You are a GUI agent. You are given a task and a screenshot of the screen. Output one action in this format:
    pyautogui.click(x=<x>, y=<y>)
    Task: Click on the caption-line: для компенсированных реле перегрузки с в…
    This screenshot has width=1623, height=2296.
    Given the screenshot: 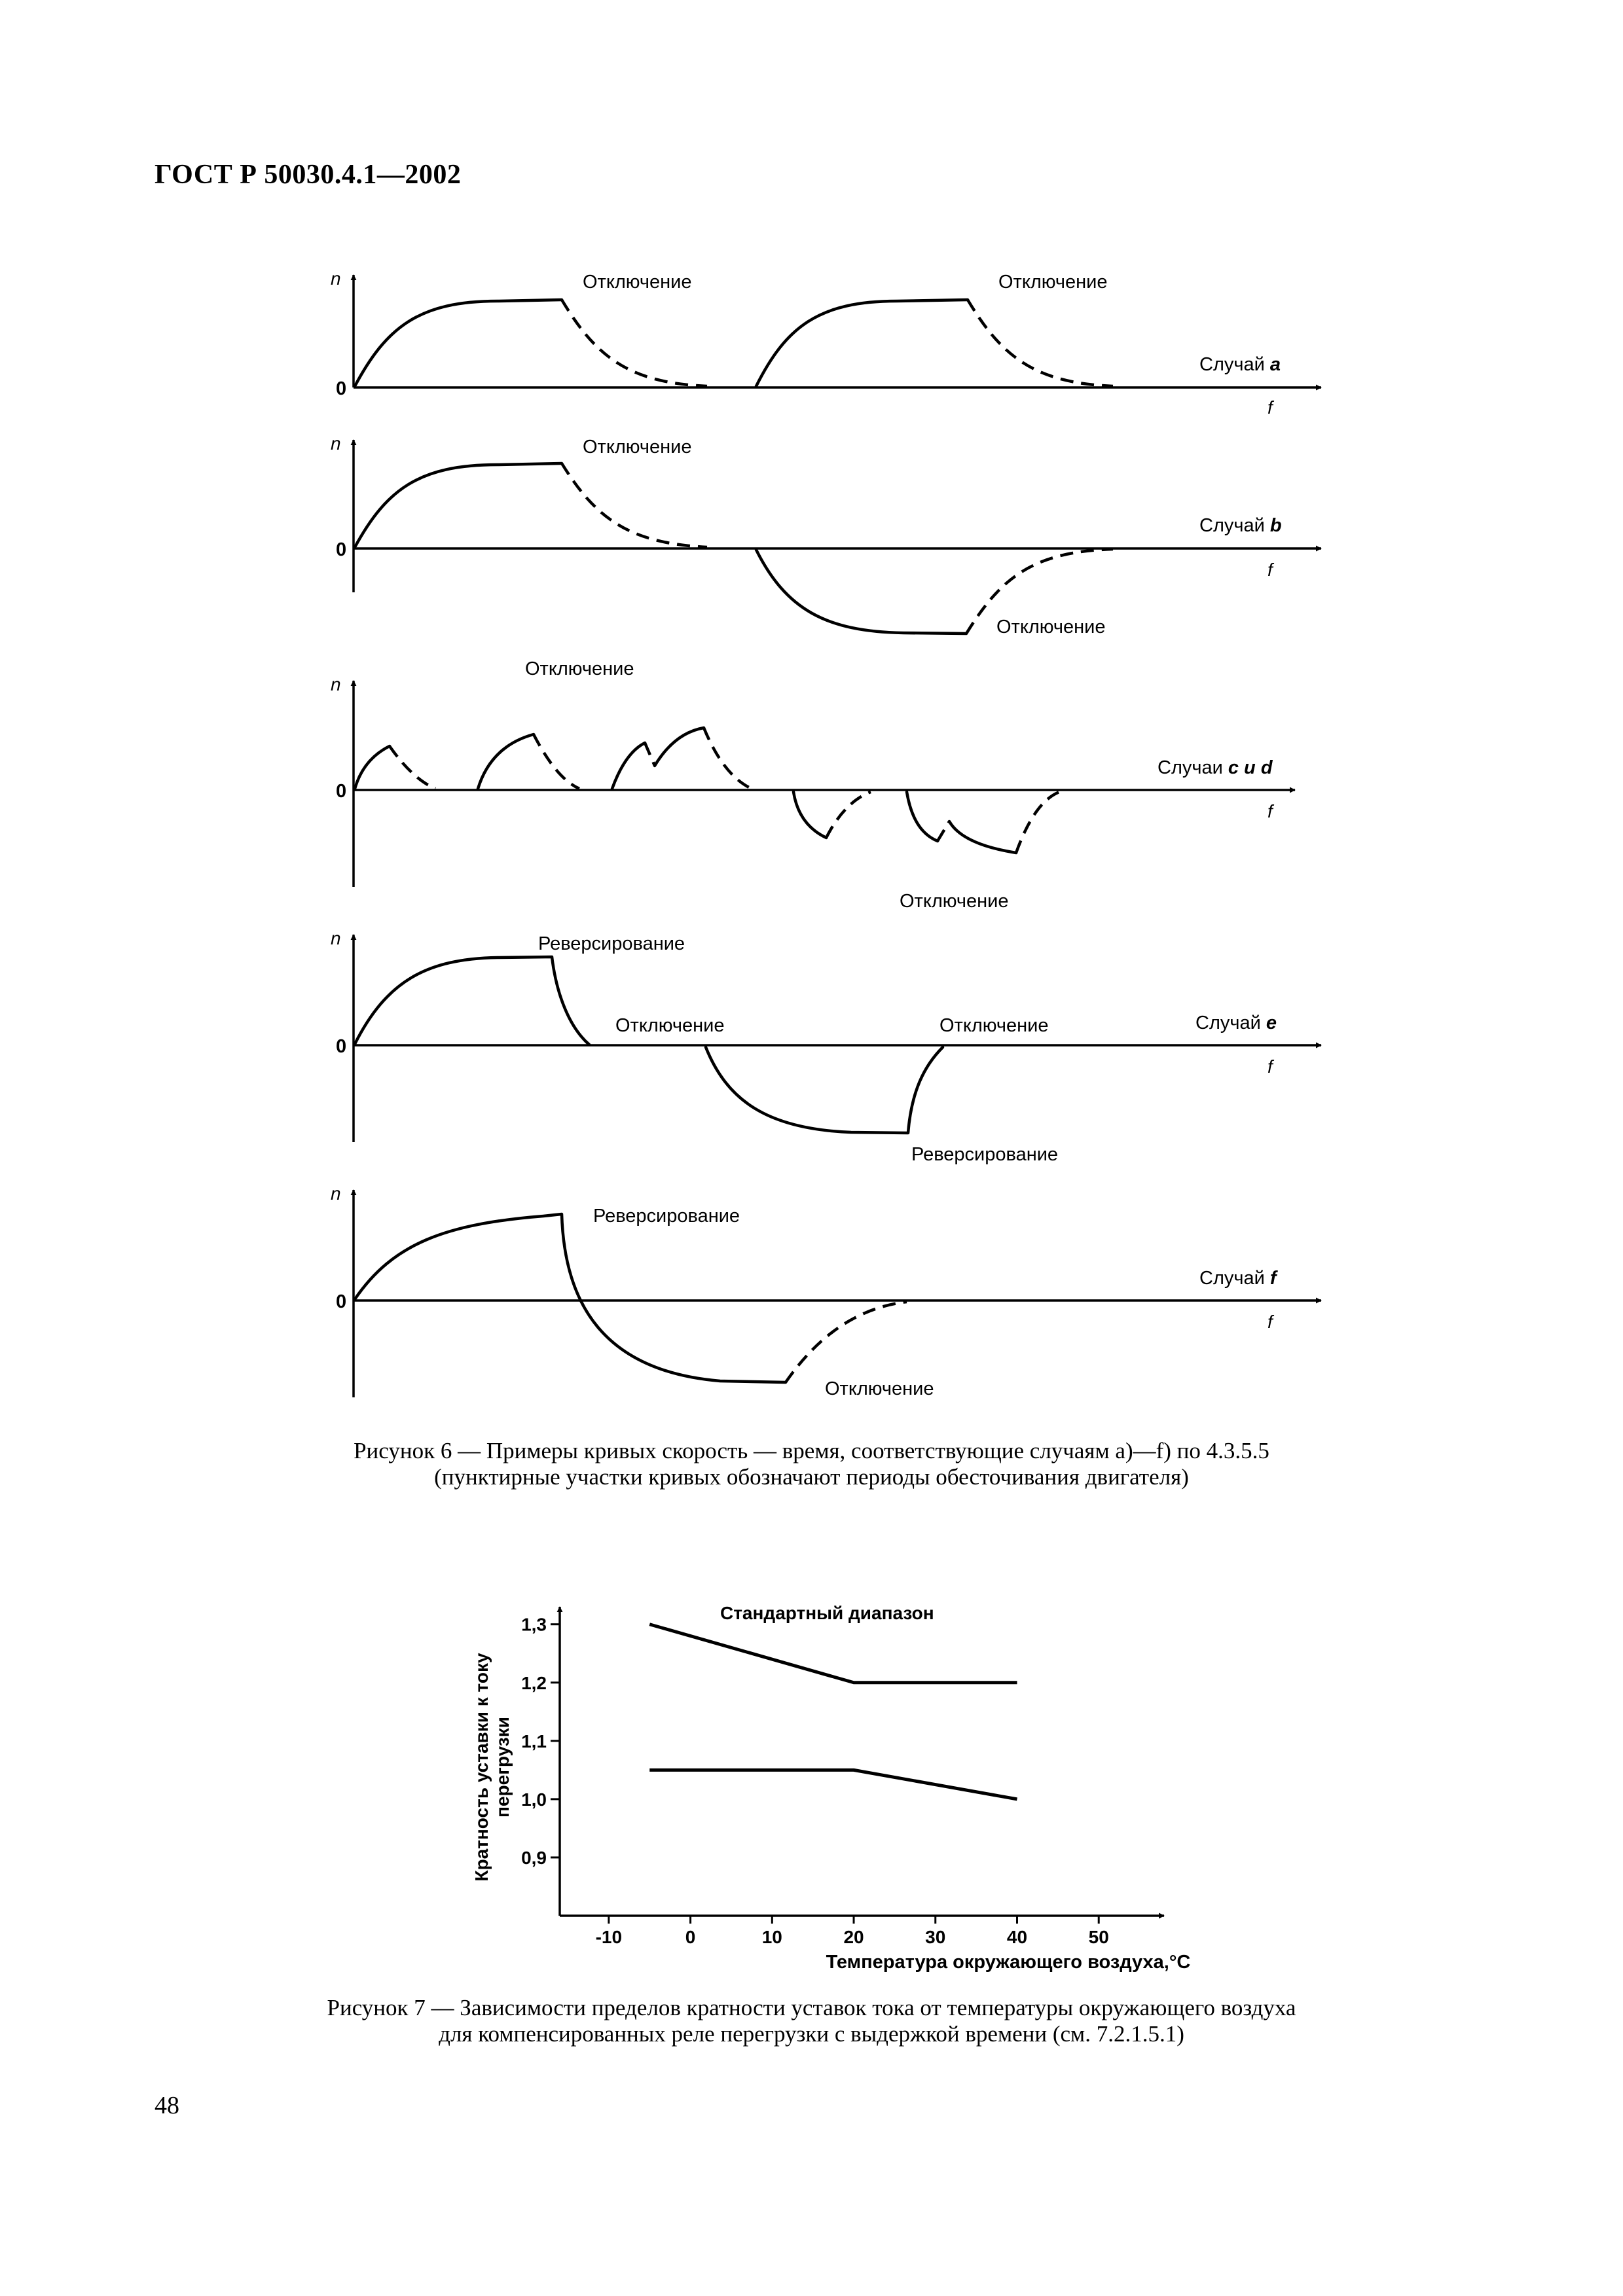 What is the action you would take?
    pyautogui.click(x=811, y=2034)
    